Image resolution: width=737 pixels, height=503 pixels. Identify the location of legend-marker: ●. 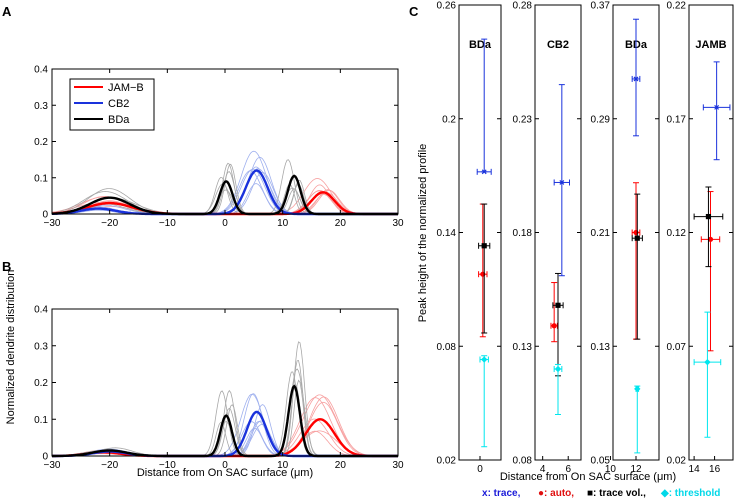
(541, 493).